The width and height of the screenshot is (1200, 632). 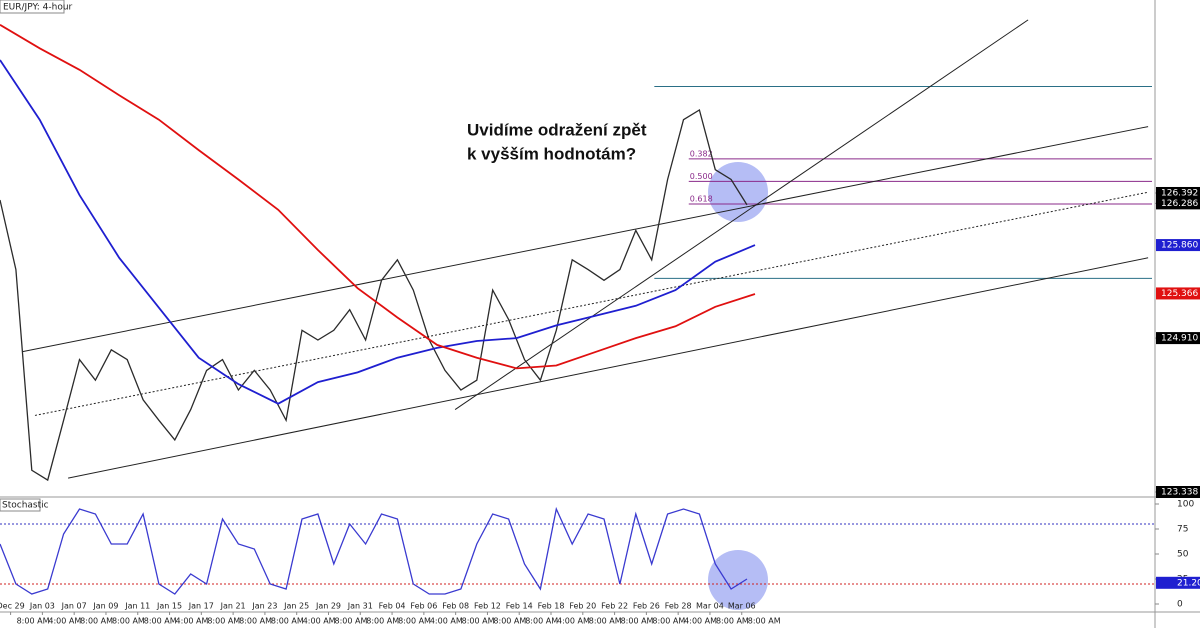 What do you see at coordinates (614, 606) in the screenshot?
I see `x-tick-label: Feb 22` at bounding box center [614, 606].